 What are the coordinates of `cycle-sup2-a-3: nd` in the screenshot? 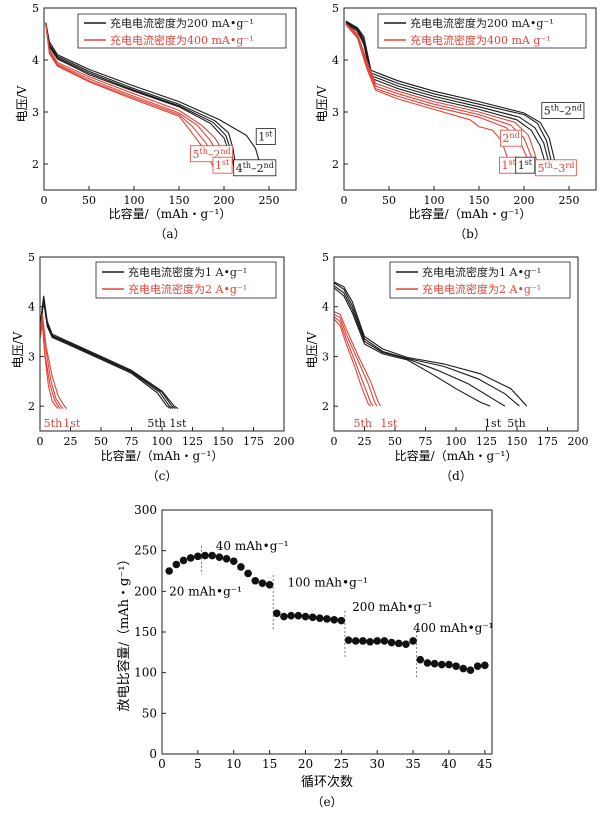 It's located at (269, 165).